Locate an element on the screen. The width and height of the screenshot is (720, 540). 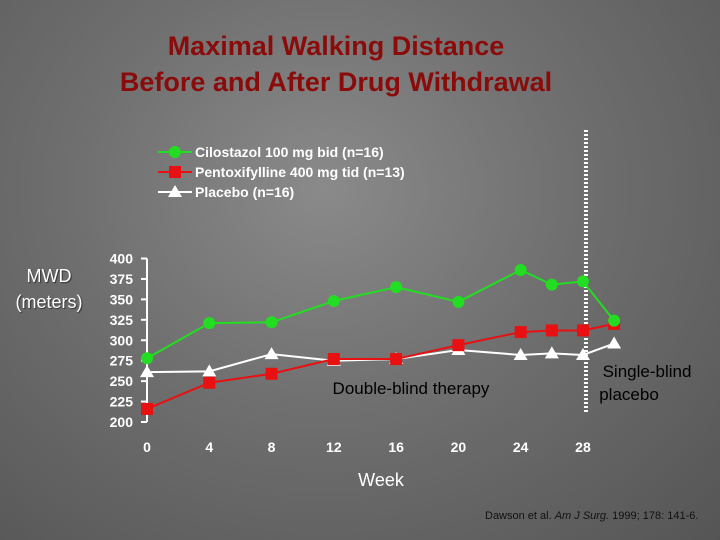
series-circle is located at coordinates (381, 314).